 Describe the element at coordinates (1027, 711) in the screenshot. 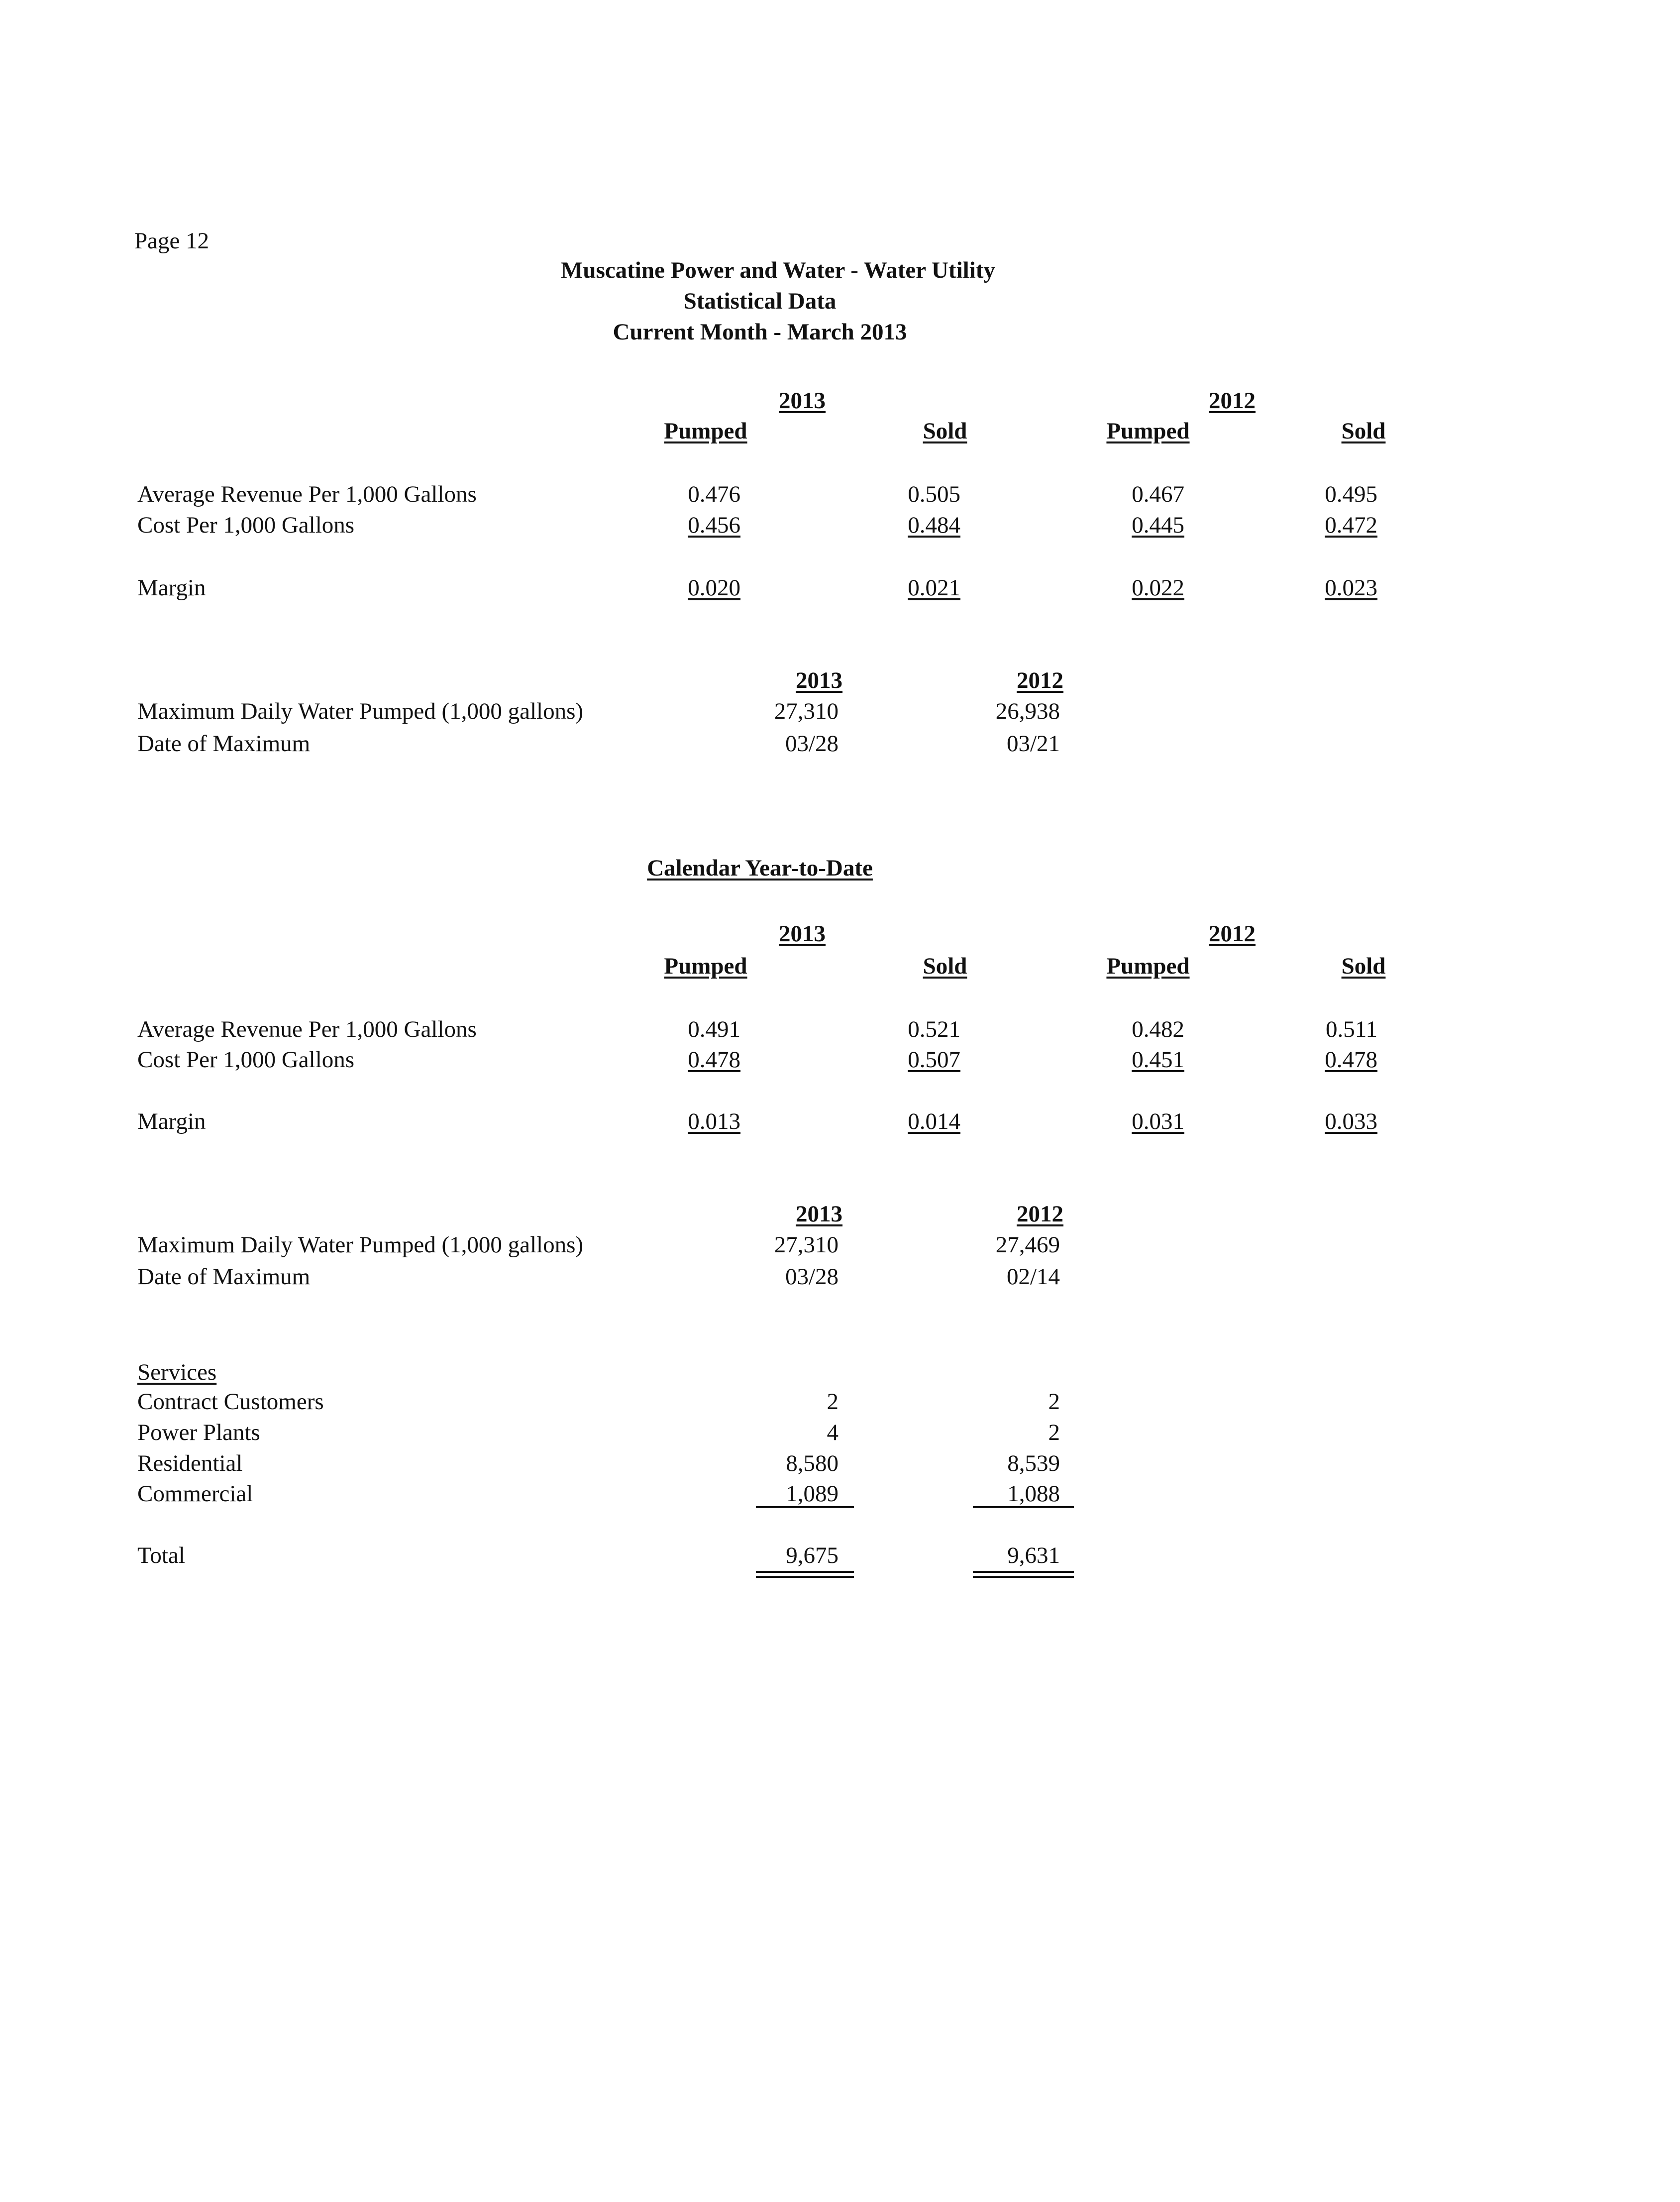

I see `cell: 26,938` at that location.